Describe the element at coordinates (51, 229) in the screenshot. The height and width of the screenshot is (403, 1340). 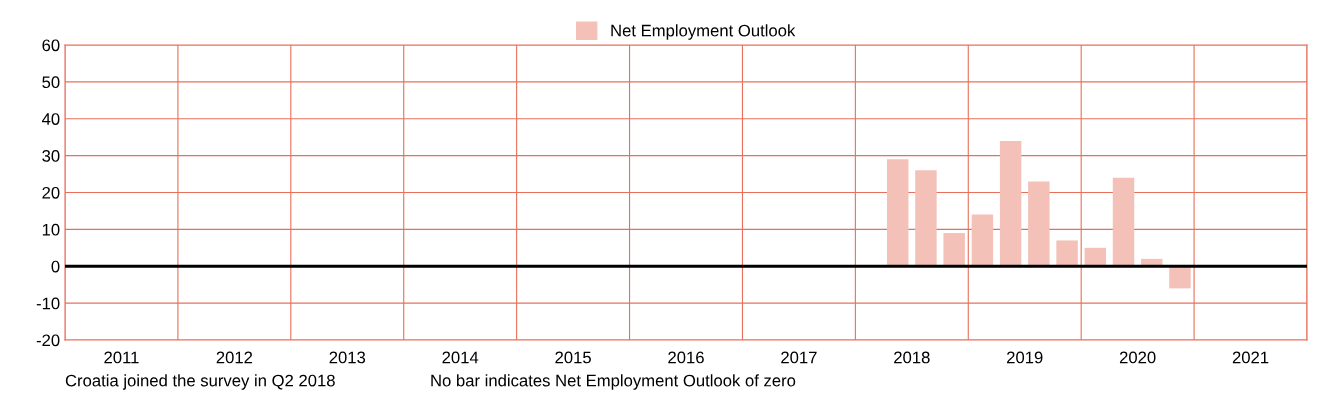
I see `y-tick-label: 10` at that location.